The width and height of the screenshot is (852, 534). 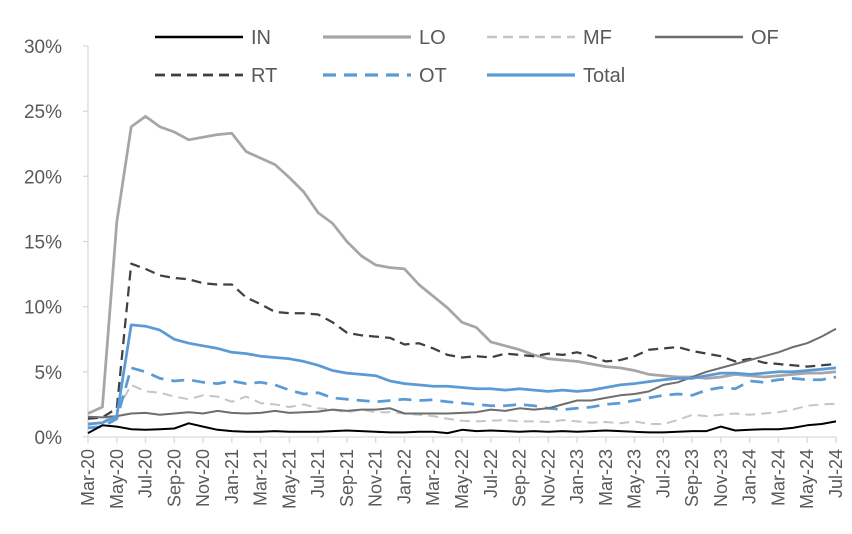 I want to click on legend-item-OT: OT, so click(x=385, y=76).